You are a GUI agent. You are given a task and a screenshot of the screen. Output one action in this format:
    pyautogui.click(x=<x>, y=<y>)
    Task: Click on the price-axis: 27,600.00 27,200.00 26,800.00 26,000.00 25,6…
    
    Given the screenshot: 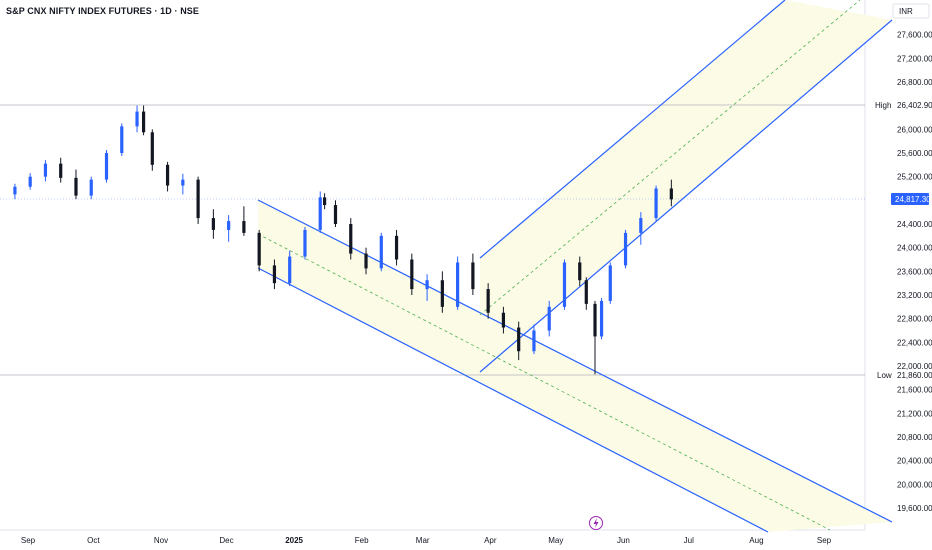 What is the action you would take?
    pyautogui.click(x=914, y=272)
    